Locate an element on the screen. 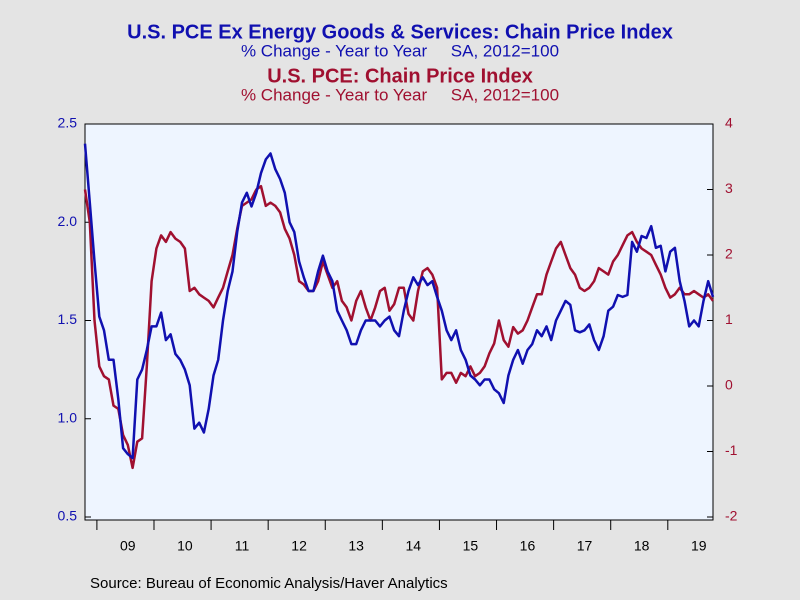  y2-tick-label: 0 is located at coordinates (729, 385).